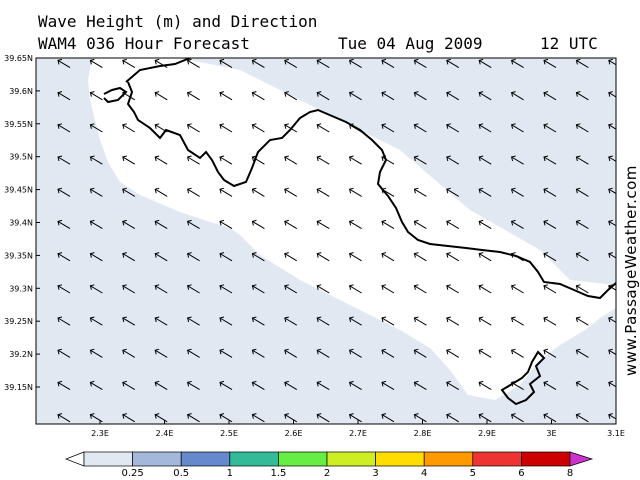 Image resolution: width=640 pixels, height=480 pixels. What do you see at coordinates (18, 387) in the screenshot?
I see `lat-label: 39.15N` at bounding box center [18, 387].